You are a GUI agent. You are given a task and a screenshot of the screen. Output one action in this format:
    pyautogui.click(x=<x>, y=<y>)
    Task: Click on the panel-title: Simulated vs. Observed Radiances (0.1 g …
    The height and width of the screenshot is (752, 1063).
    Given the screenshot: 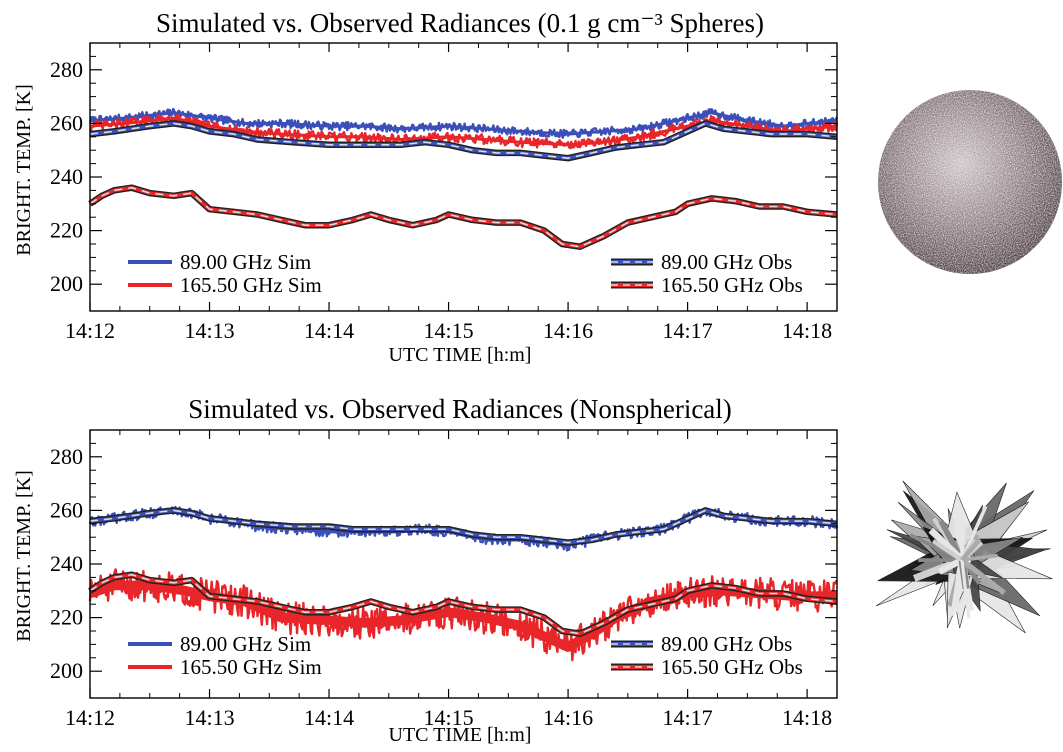 What is the action you would take?
    pyautogui.click(x=460, y=23)
    